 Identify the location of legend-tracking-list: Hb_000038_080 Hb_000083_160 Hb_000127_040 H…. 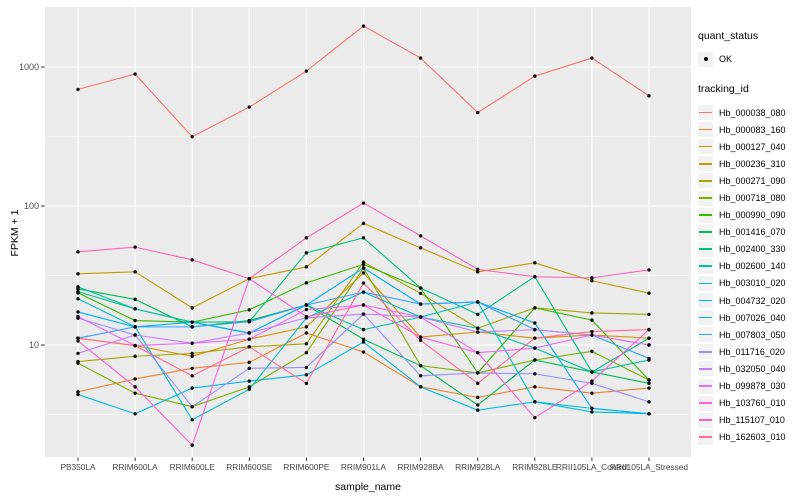
(748, 275).